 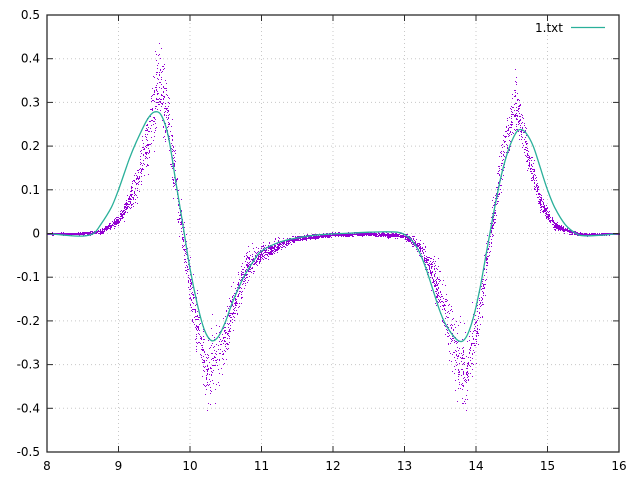 What do you see at coordinates (28, 321) in the screenshot?
I see `y-tick-label: -0.2` at bounding box center [28, 321].